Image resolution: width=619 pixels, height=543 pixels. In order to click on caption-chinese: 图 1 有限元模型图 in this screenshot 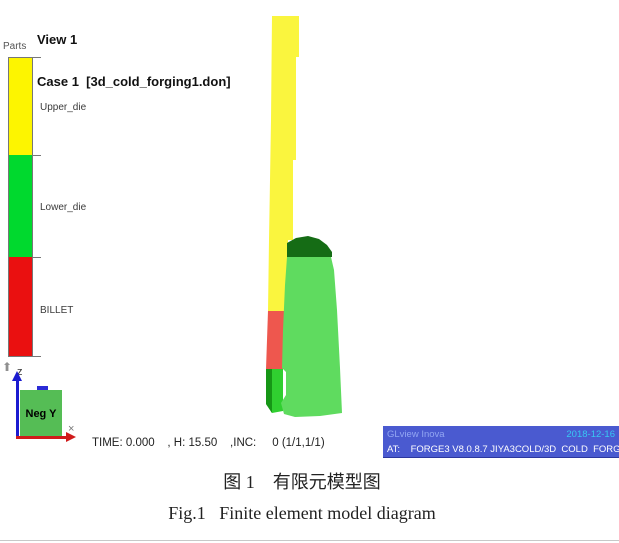, I will do `click(302, 482)`.